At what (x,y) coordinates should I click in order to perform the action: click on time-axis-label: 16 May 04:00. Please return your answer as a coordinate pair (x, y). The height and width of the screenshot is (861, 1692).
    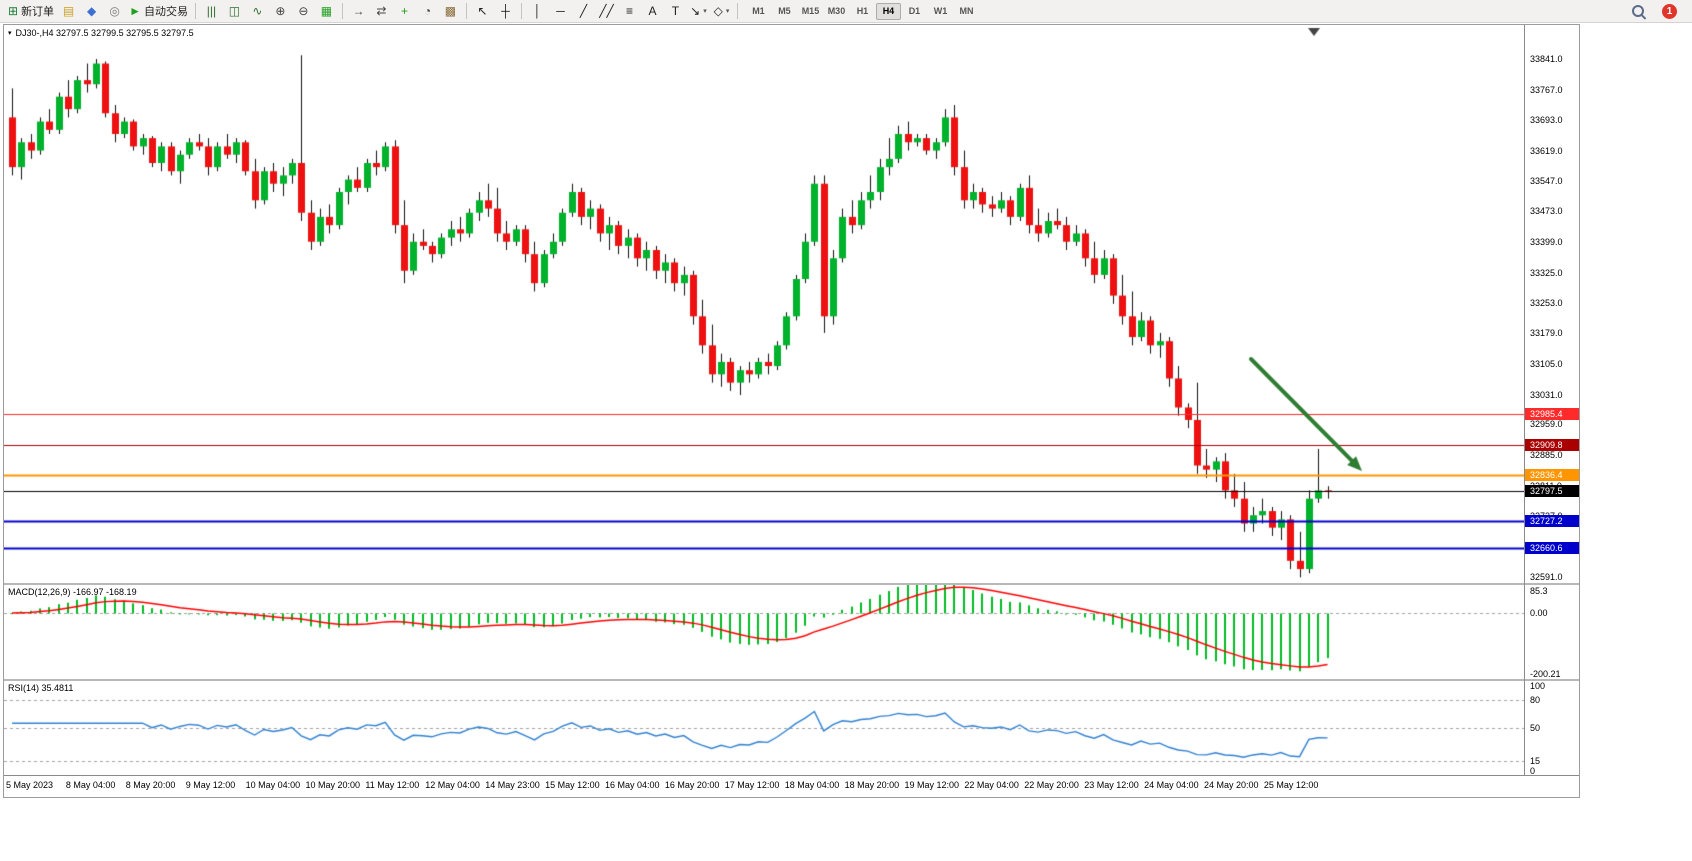
    Looking at the image, I should click on (632, 785).